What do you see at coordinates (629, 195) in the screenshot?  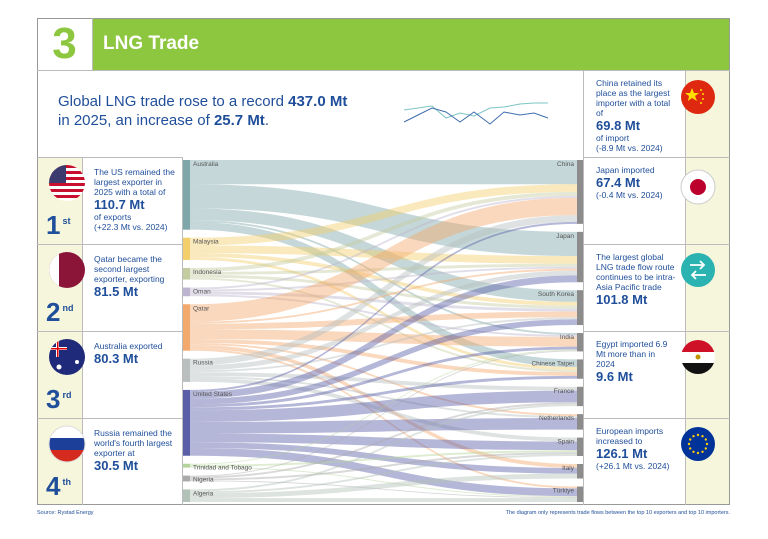 I see `row-change: (-0.4 Mt vs. 2024)` at bounding box center [629, 195].